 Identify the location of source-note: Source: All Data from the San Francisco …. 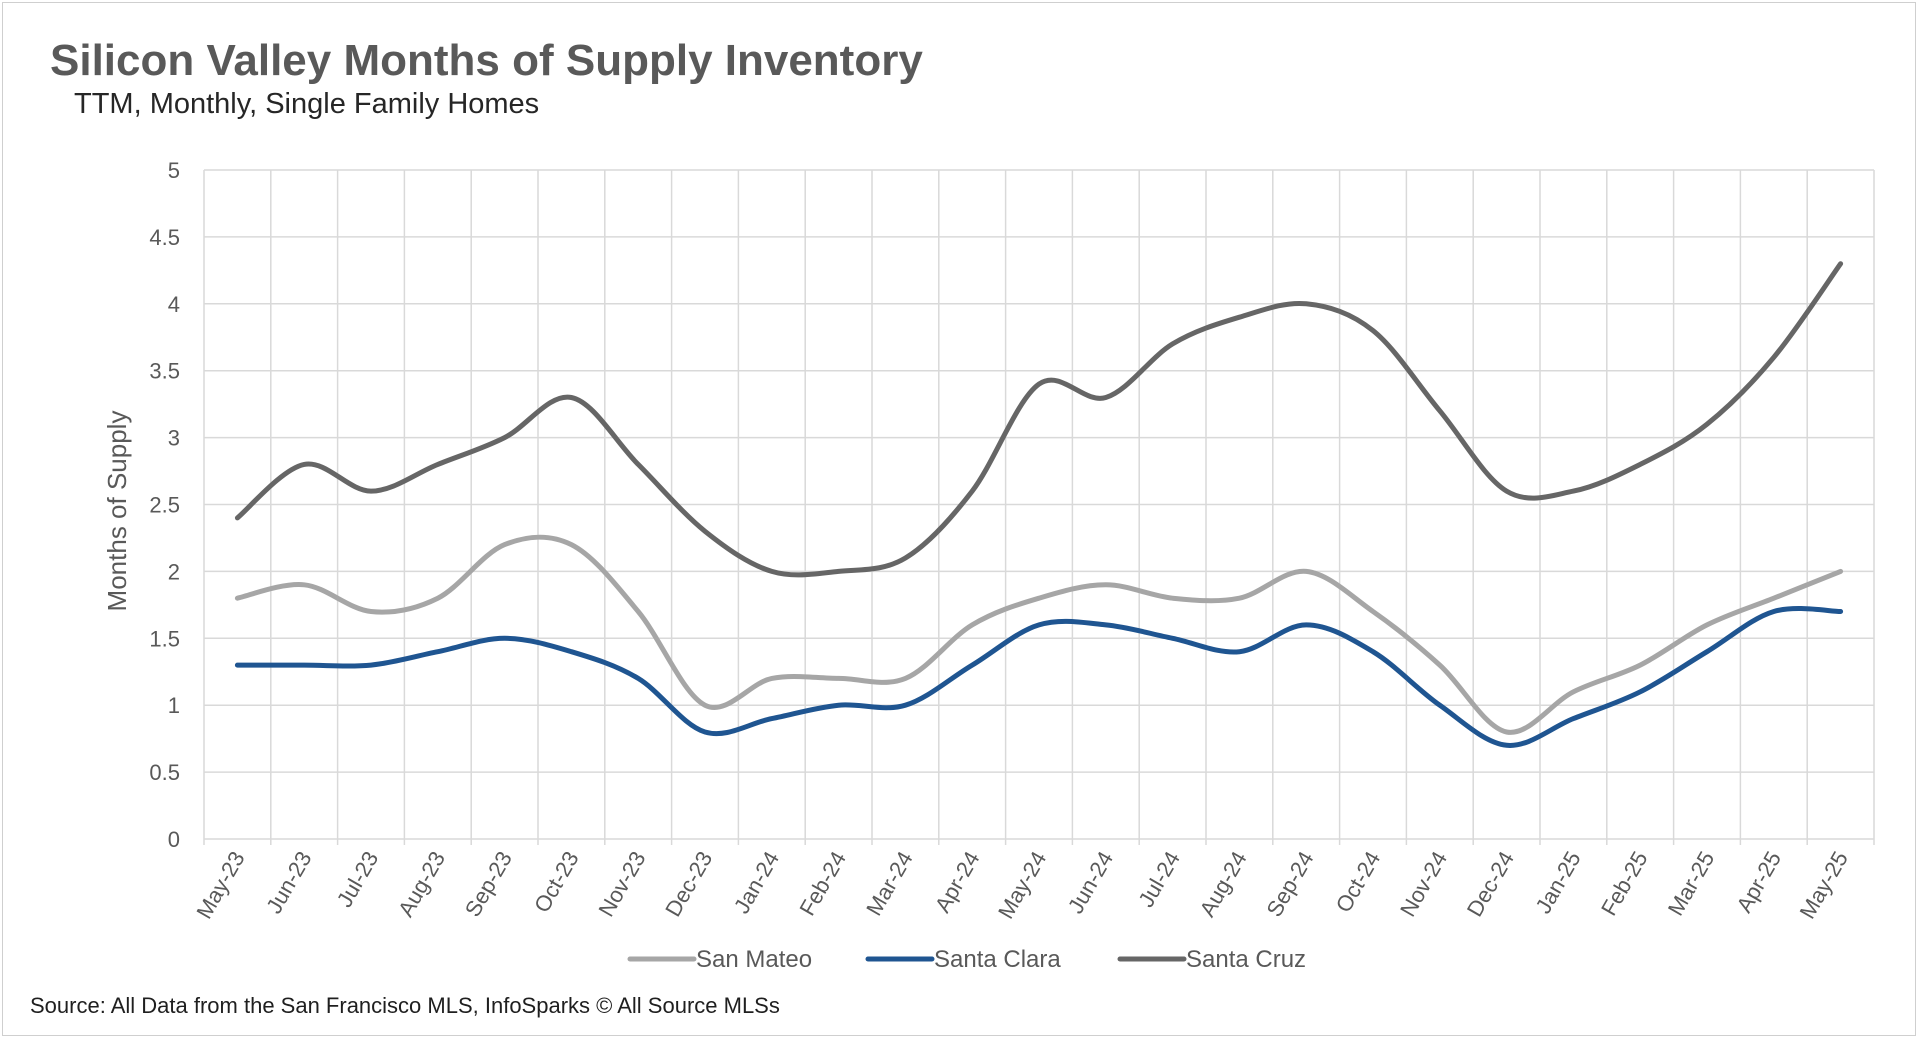
(405, 1005).